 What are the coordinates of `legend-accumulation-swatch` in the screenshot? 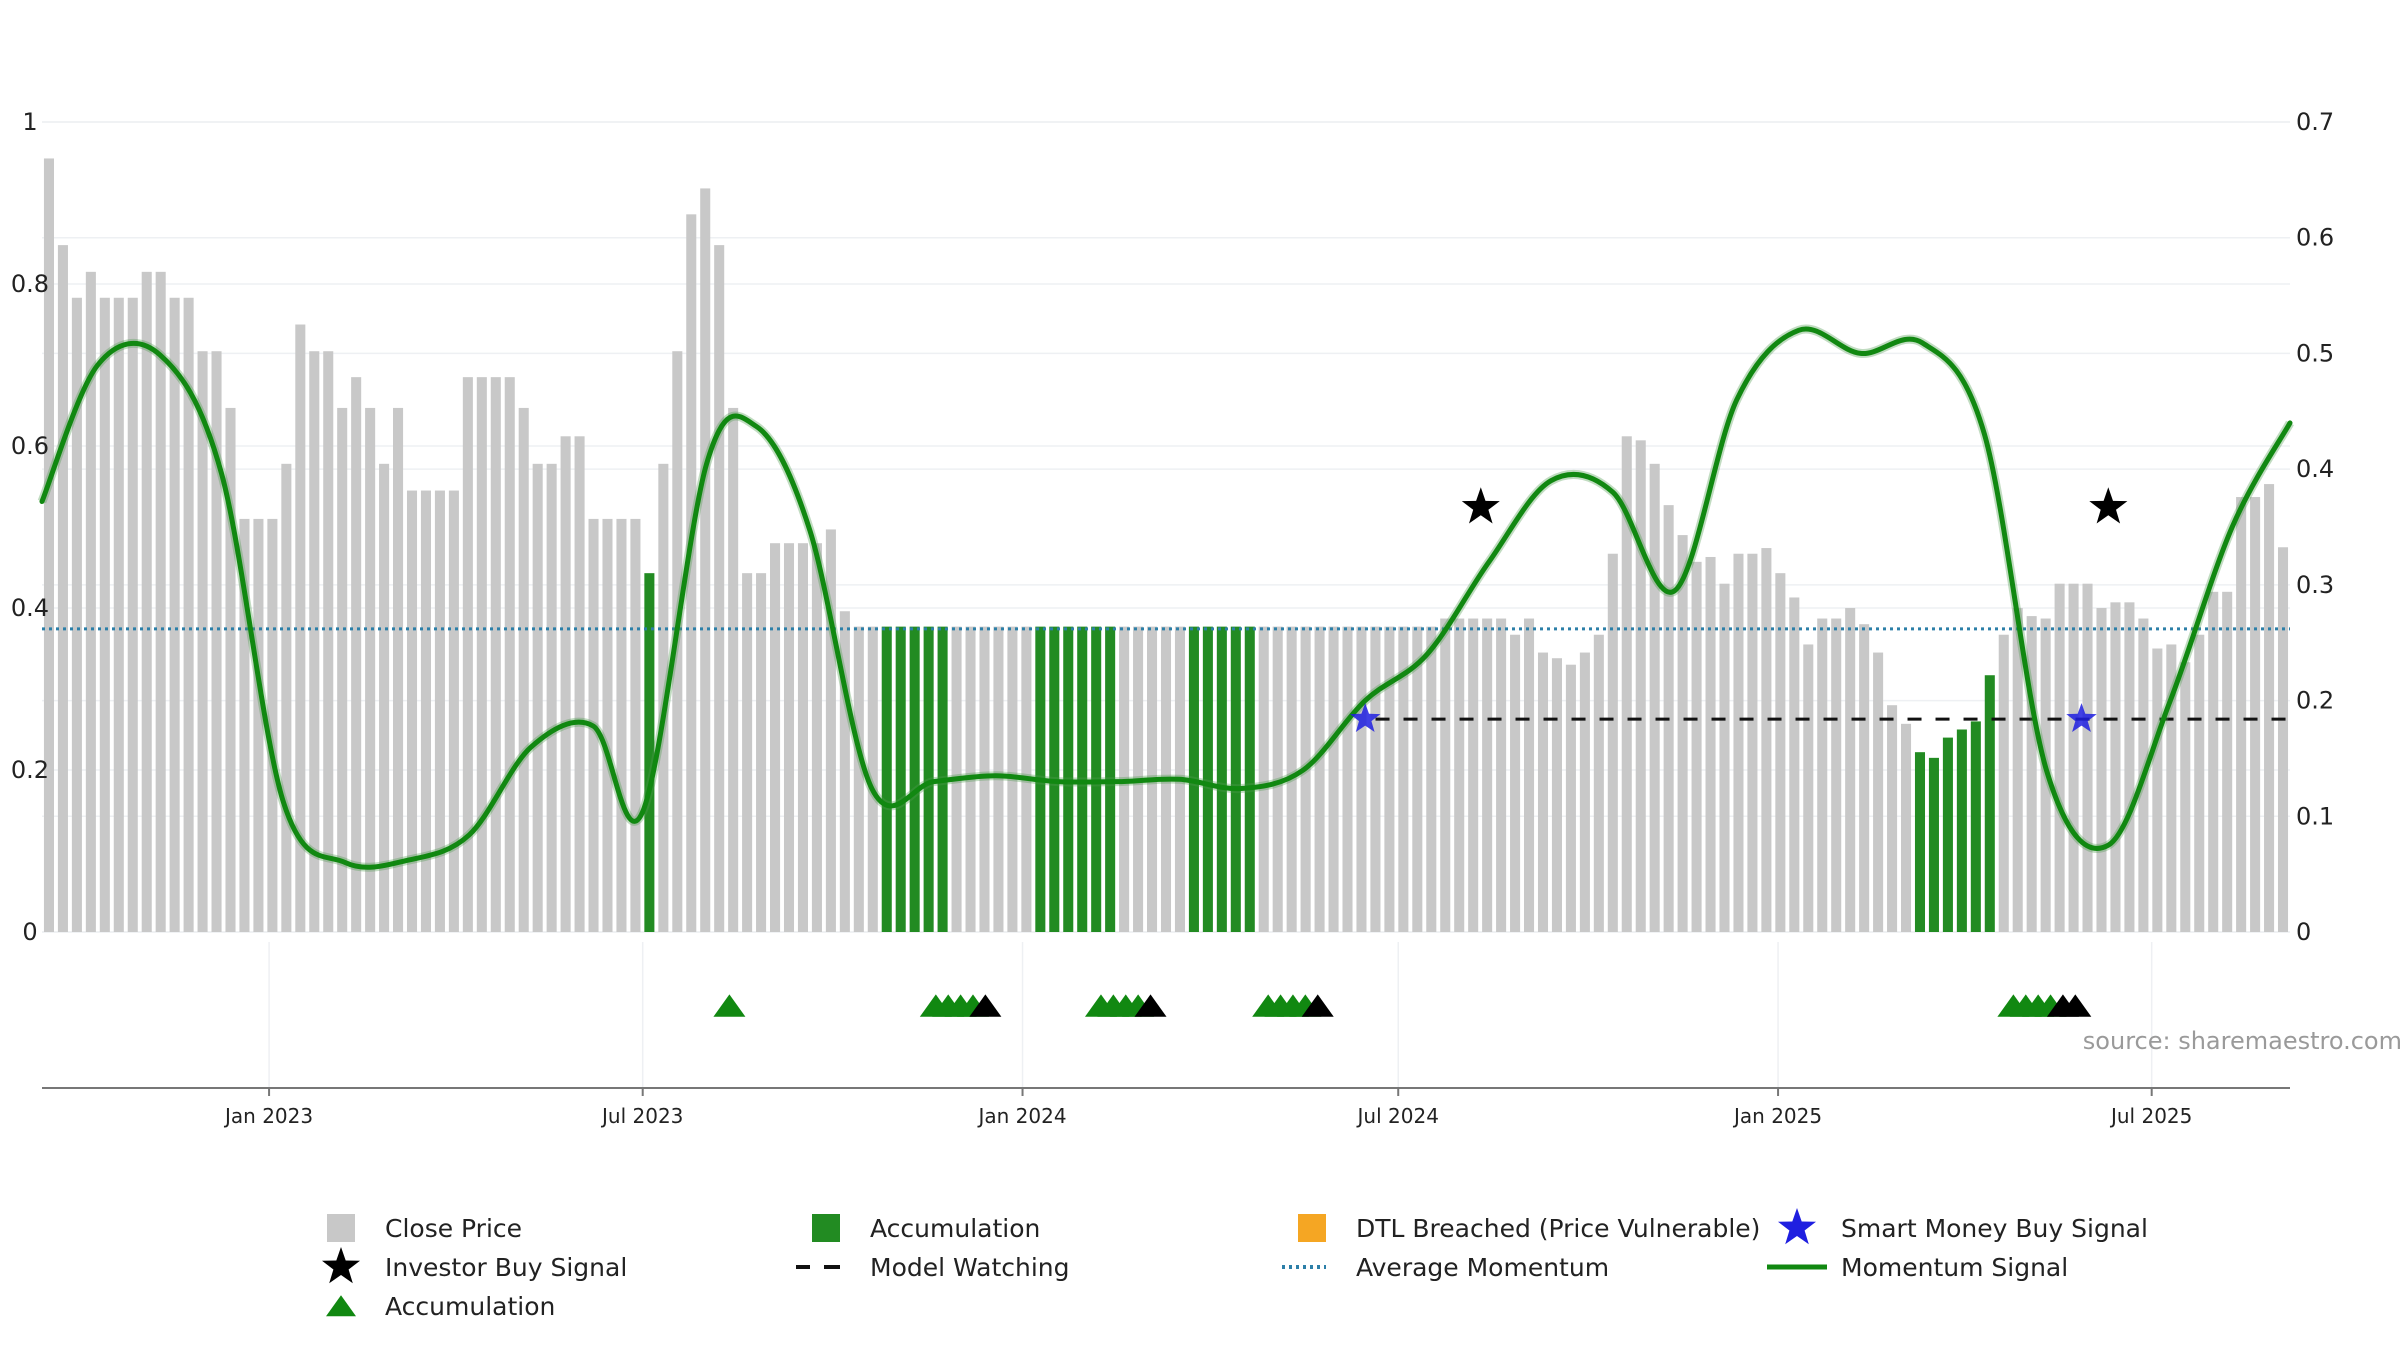 It's located at (826, 1228).